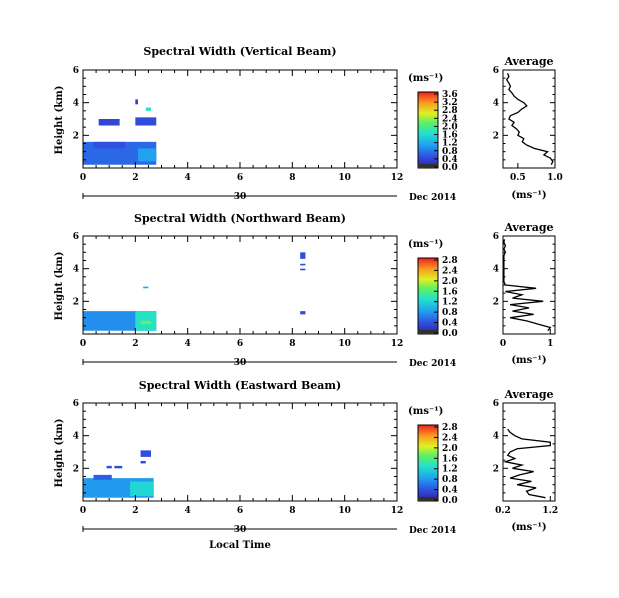  I want to click on profile-x-tick-label: 1, so click(550, 344).